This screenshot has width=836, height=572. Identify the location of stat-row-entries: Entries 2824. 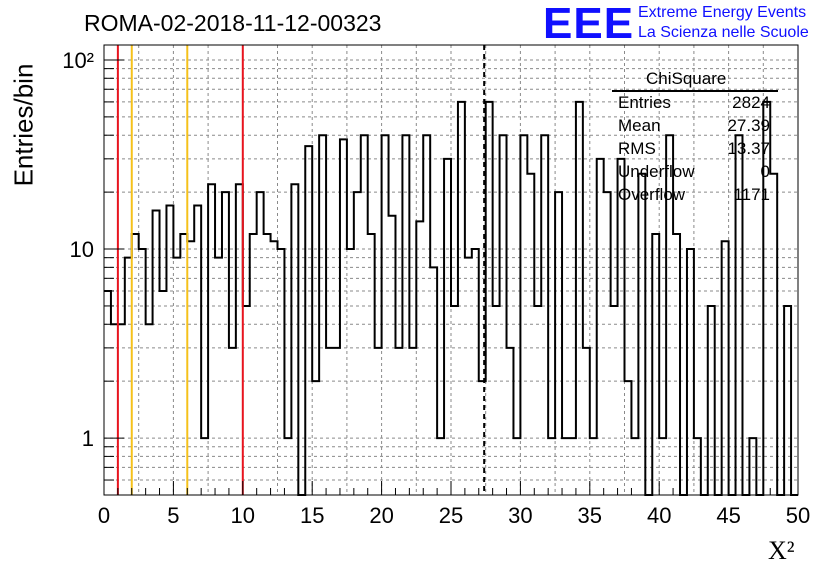
(694, 104).